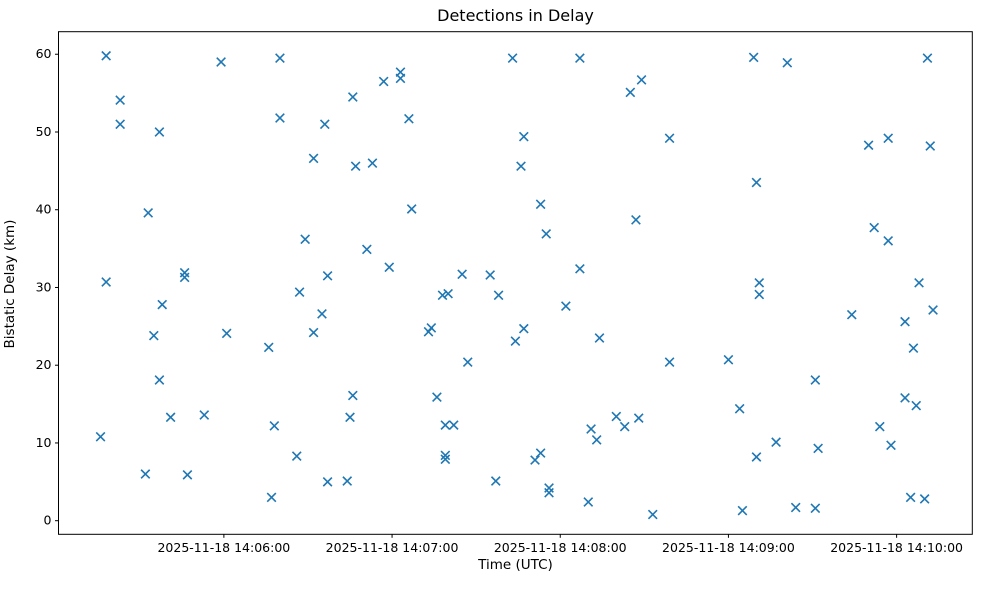 This screenshot has width=983, height=590. I want to click on y-tick-label: 0, so click(48, 520).